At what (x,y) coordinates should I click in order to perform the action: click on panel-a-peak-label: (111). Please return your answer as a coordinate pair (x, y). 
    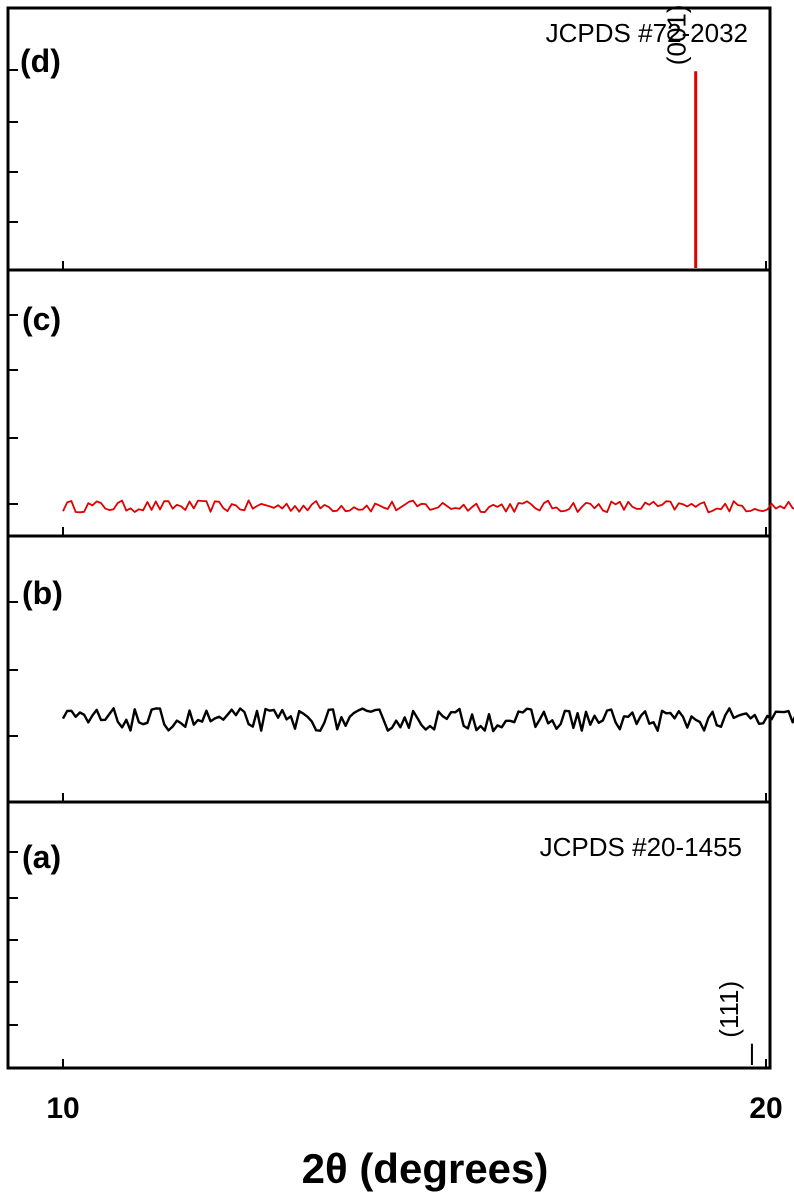
    Looking at the image, I should click on (729, 1009).